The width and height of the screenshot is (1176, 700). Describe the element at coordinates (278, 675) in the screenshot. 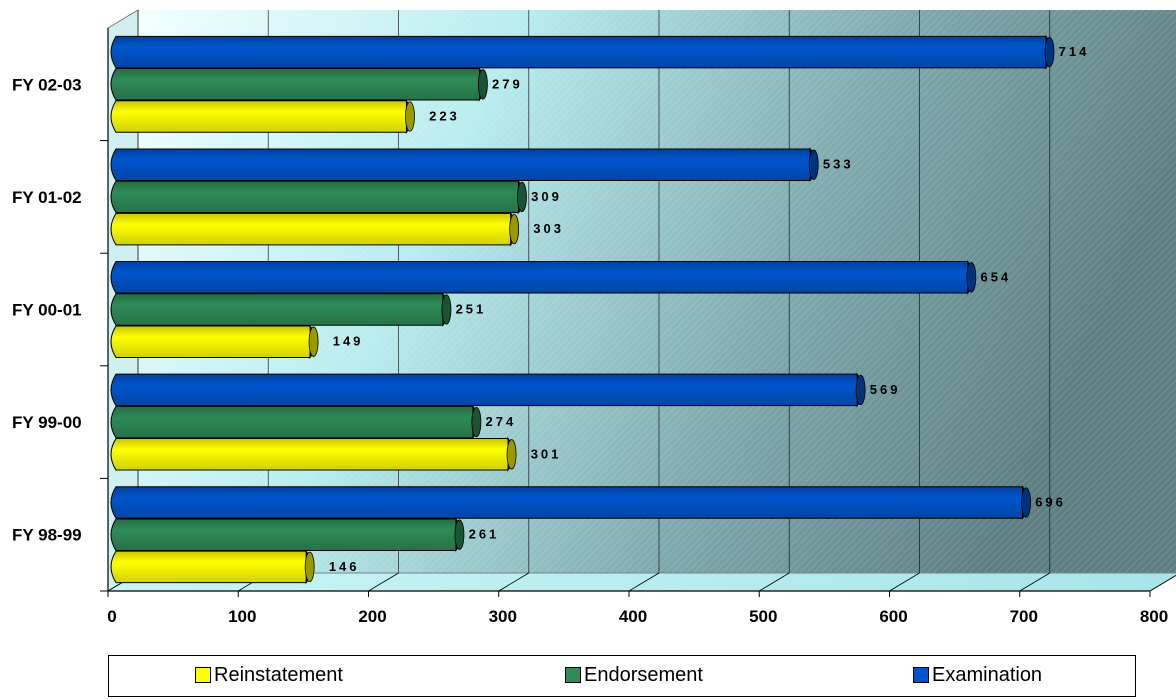

I see `legend-label-reinstatement: Reinstatement` at that location.